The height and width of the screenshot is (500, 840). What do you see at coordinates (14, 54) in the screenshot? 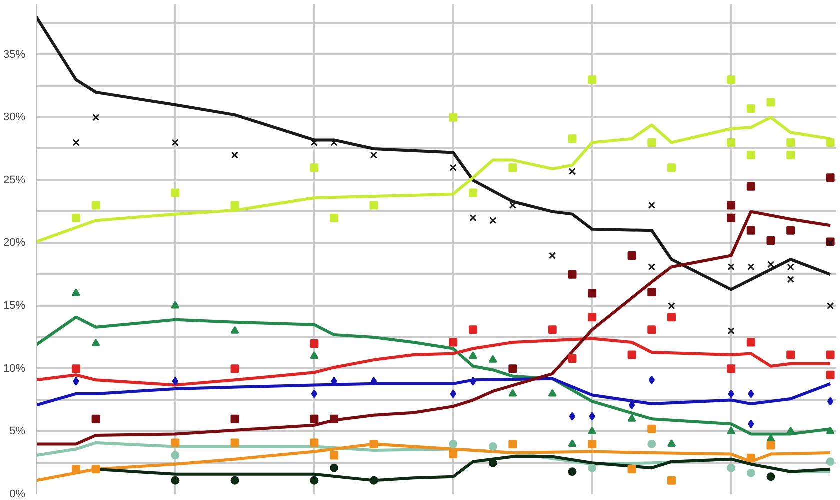
I see `y-tick-label: 35%` at bounding box center [14, 54].